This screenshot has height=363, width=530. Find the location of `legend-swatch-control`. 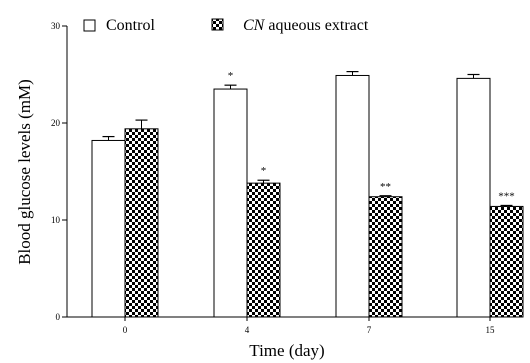

legend-swatch-control is located at coordinates (89, 25).